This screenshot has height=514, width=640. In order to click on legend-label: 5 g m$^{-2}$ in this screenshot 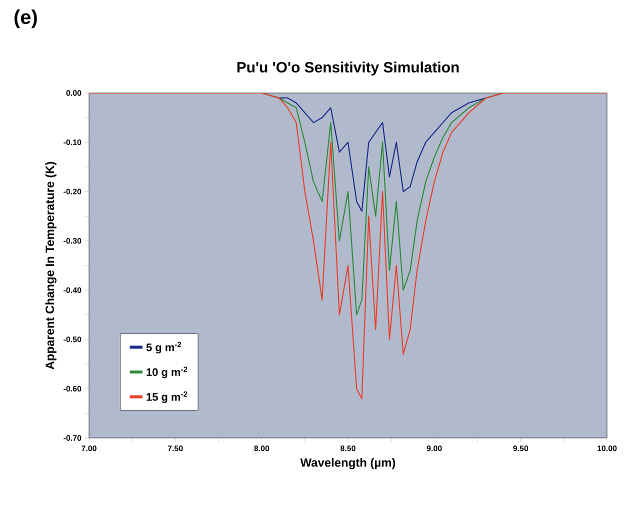, I will do `click(164, 348)`.